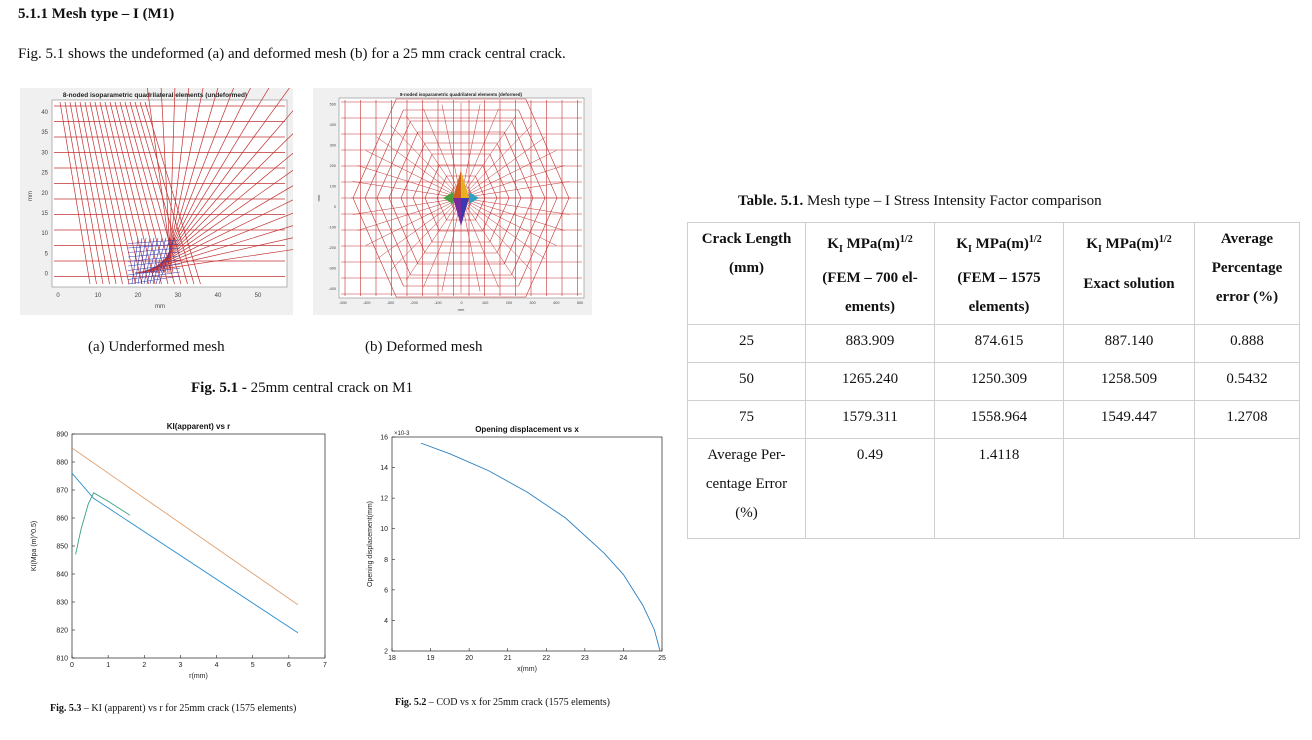 This screenshot has width=1312, height=740. I want to click on x-tick-label: 24, so click(624, 658).